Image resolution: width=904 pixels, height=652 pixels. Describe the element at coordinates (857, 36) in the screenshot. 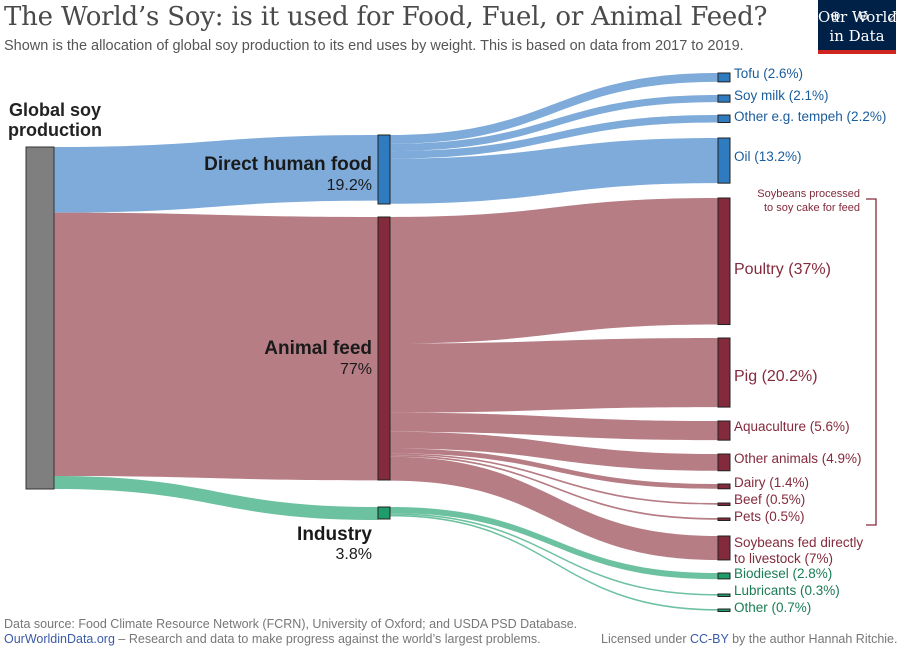

I see `logo-line-2: in Data` at that location.